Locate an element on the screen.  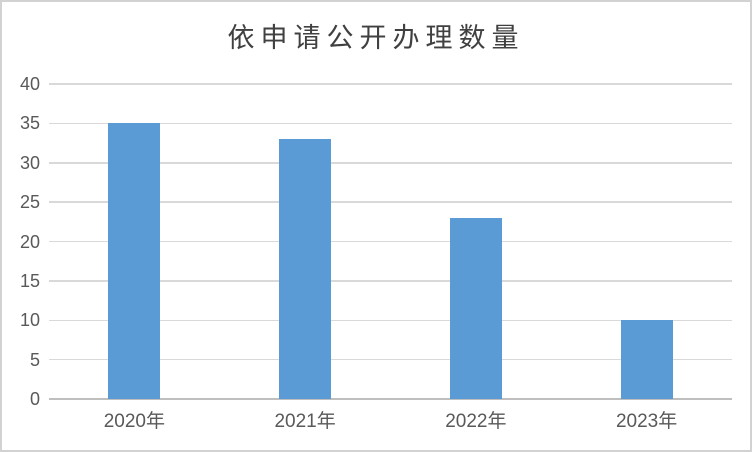
y-axis-tick-label: 30 is located at coordinates (29, 162).